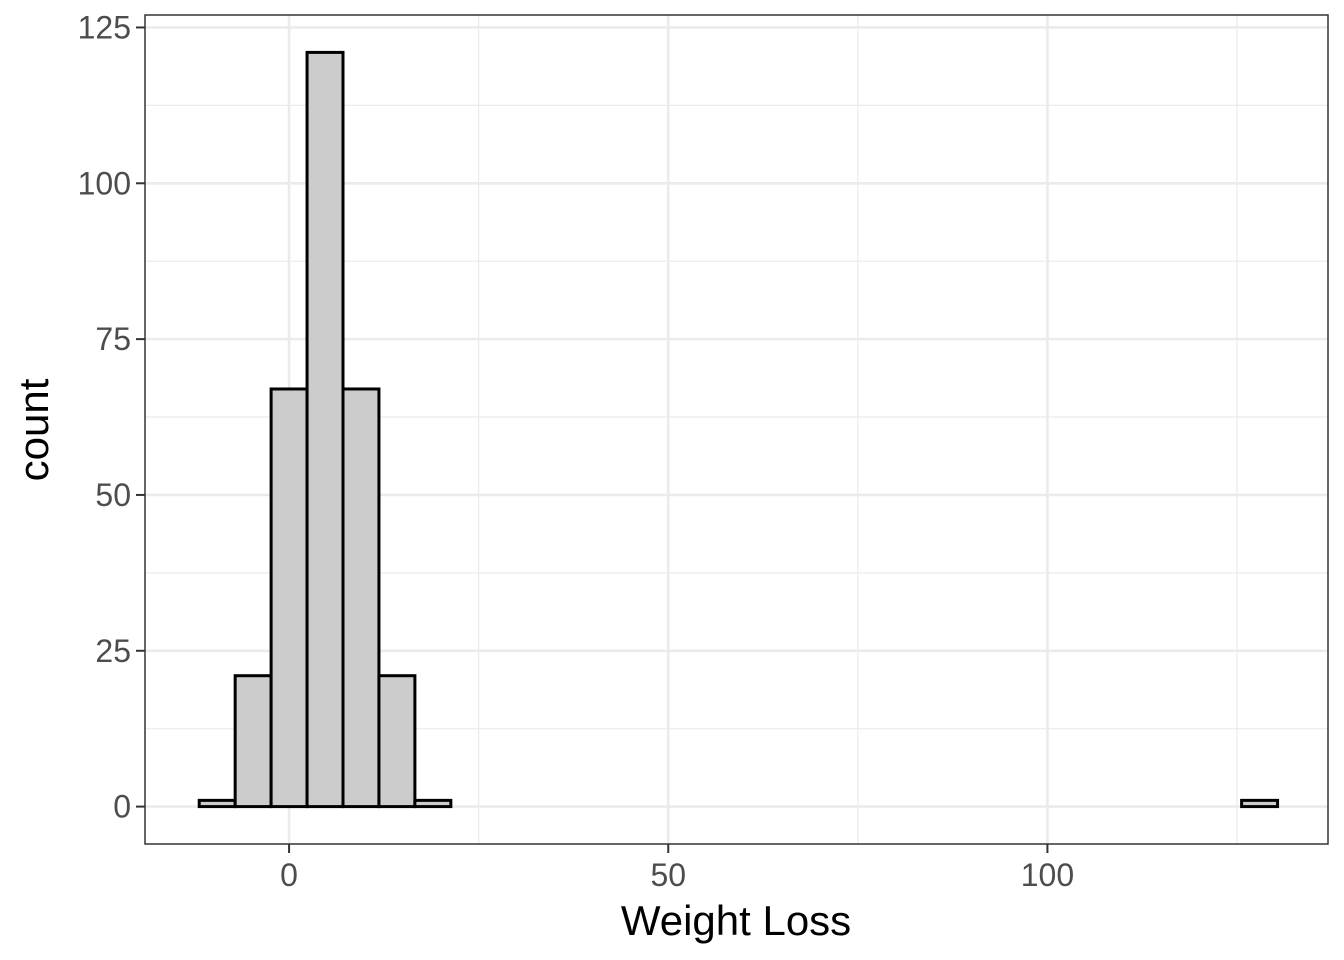 The width and height of the screenshot is (1344, 960). What do you see at coordinates (111, 417) in the screenshot?
I see `y-axis-ticks: 0 25 50 75 100 125` at bounding box center [111, 417].